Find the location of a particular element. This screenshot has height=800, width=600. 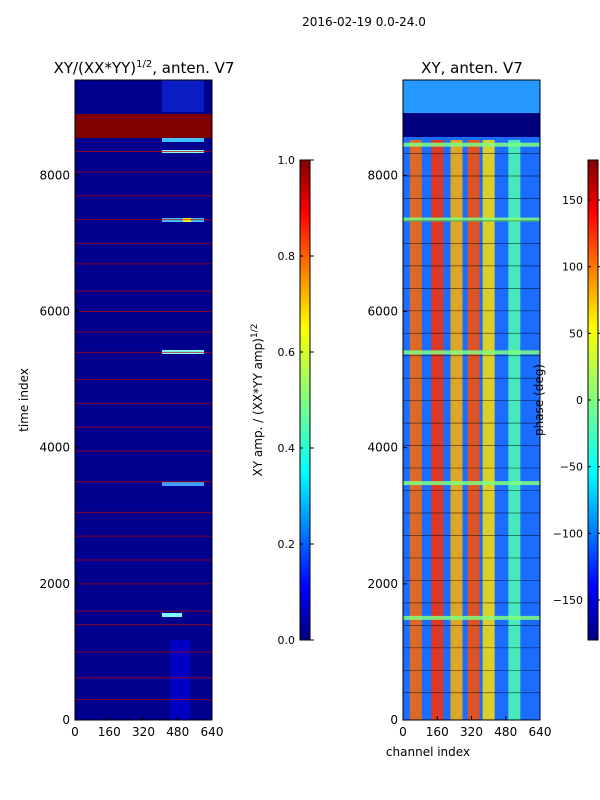

amplitude-colorbar-gradient is located at coordinates (305, 400).